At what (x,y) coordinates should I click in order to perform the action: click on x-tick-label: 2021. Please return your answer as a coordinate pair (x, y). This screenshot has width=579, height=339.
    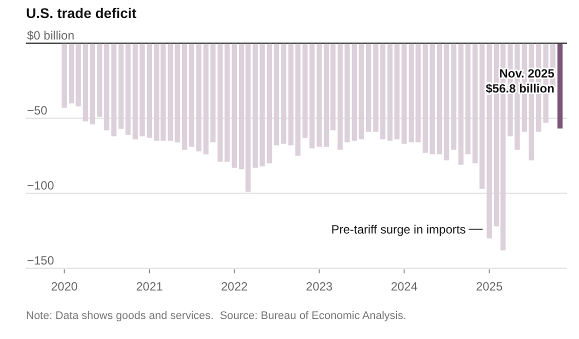
    Looking at the image, I should click on (150, 286).